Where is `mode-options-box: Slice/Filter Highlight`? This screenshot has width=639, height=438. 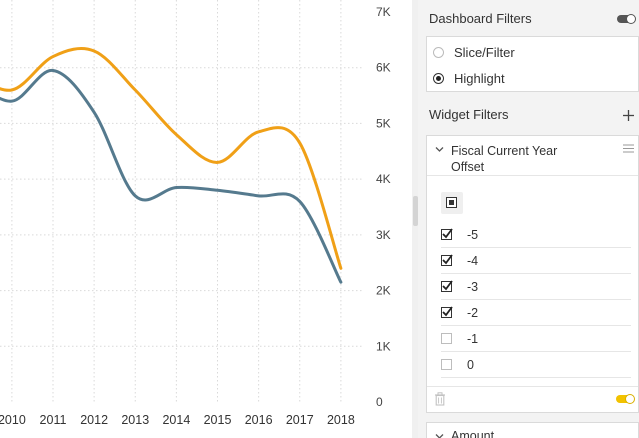 mode-options-box: Slice/Filter Highlight is located at coordinates (532, 64).